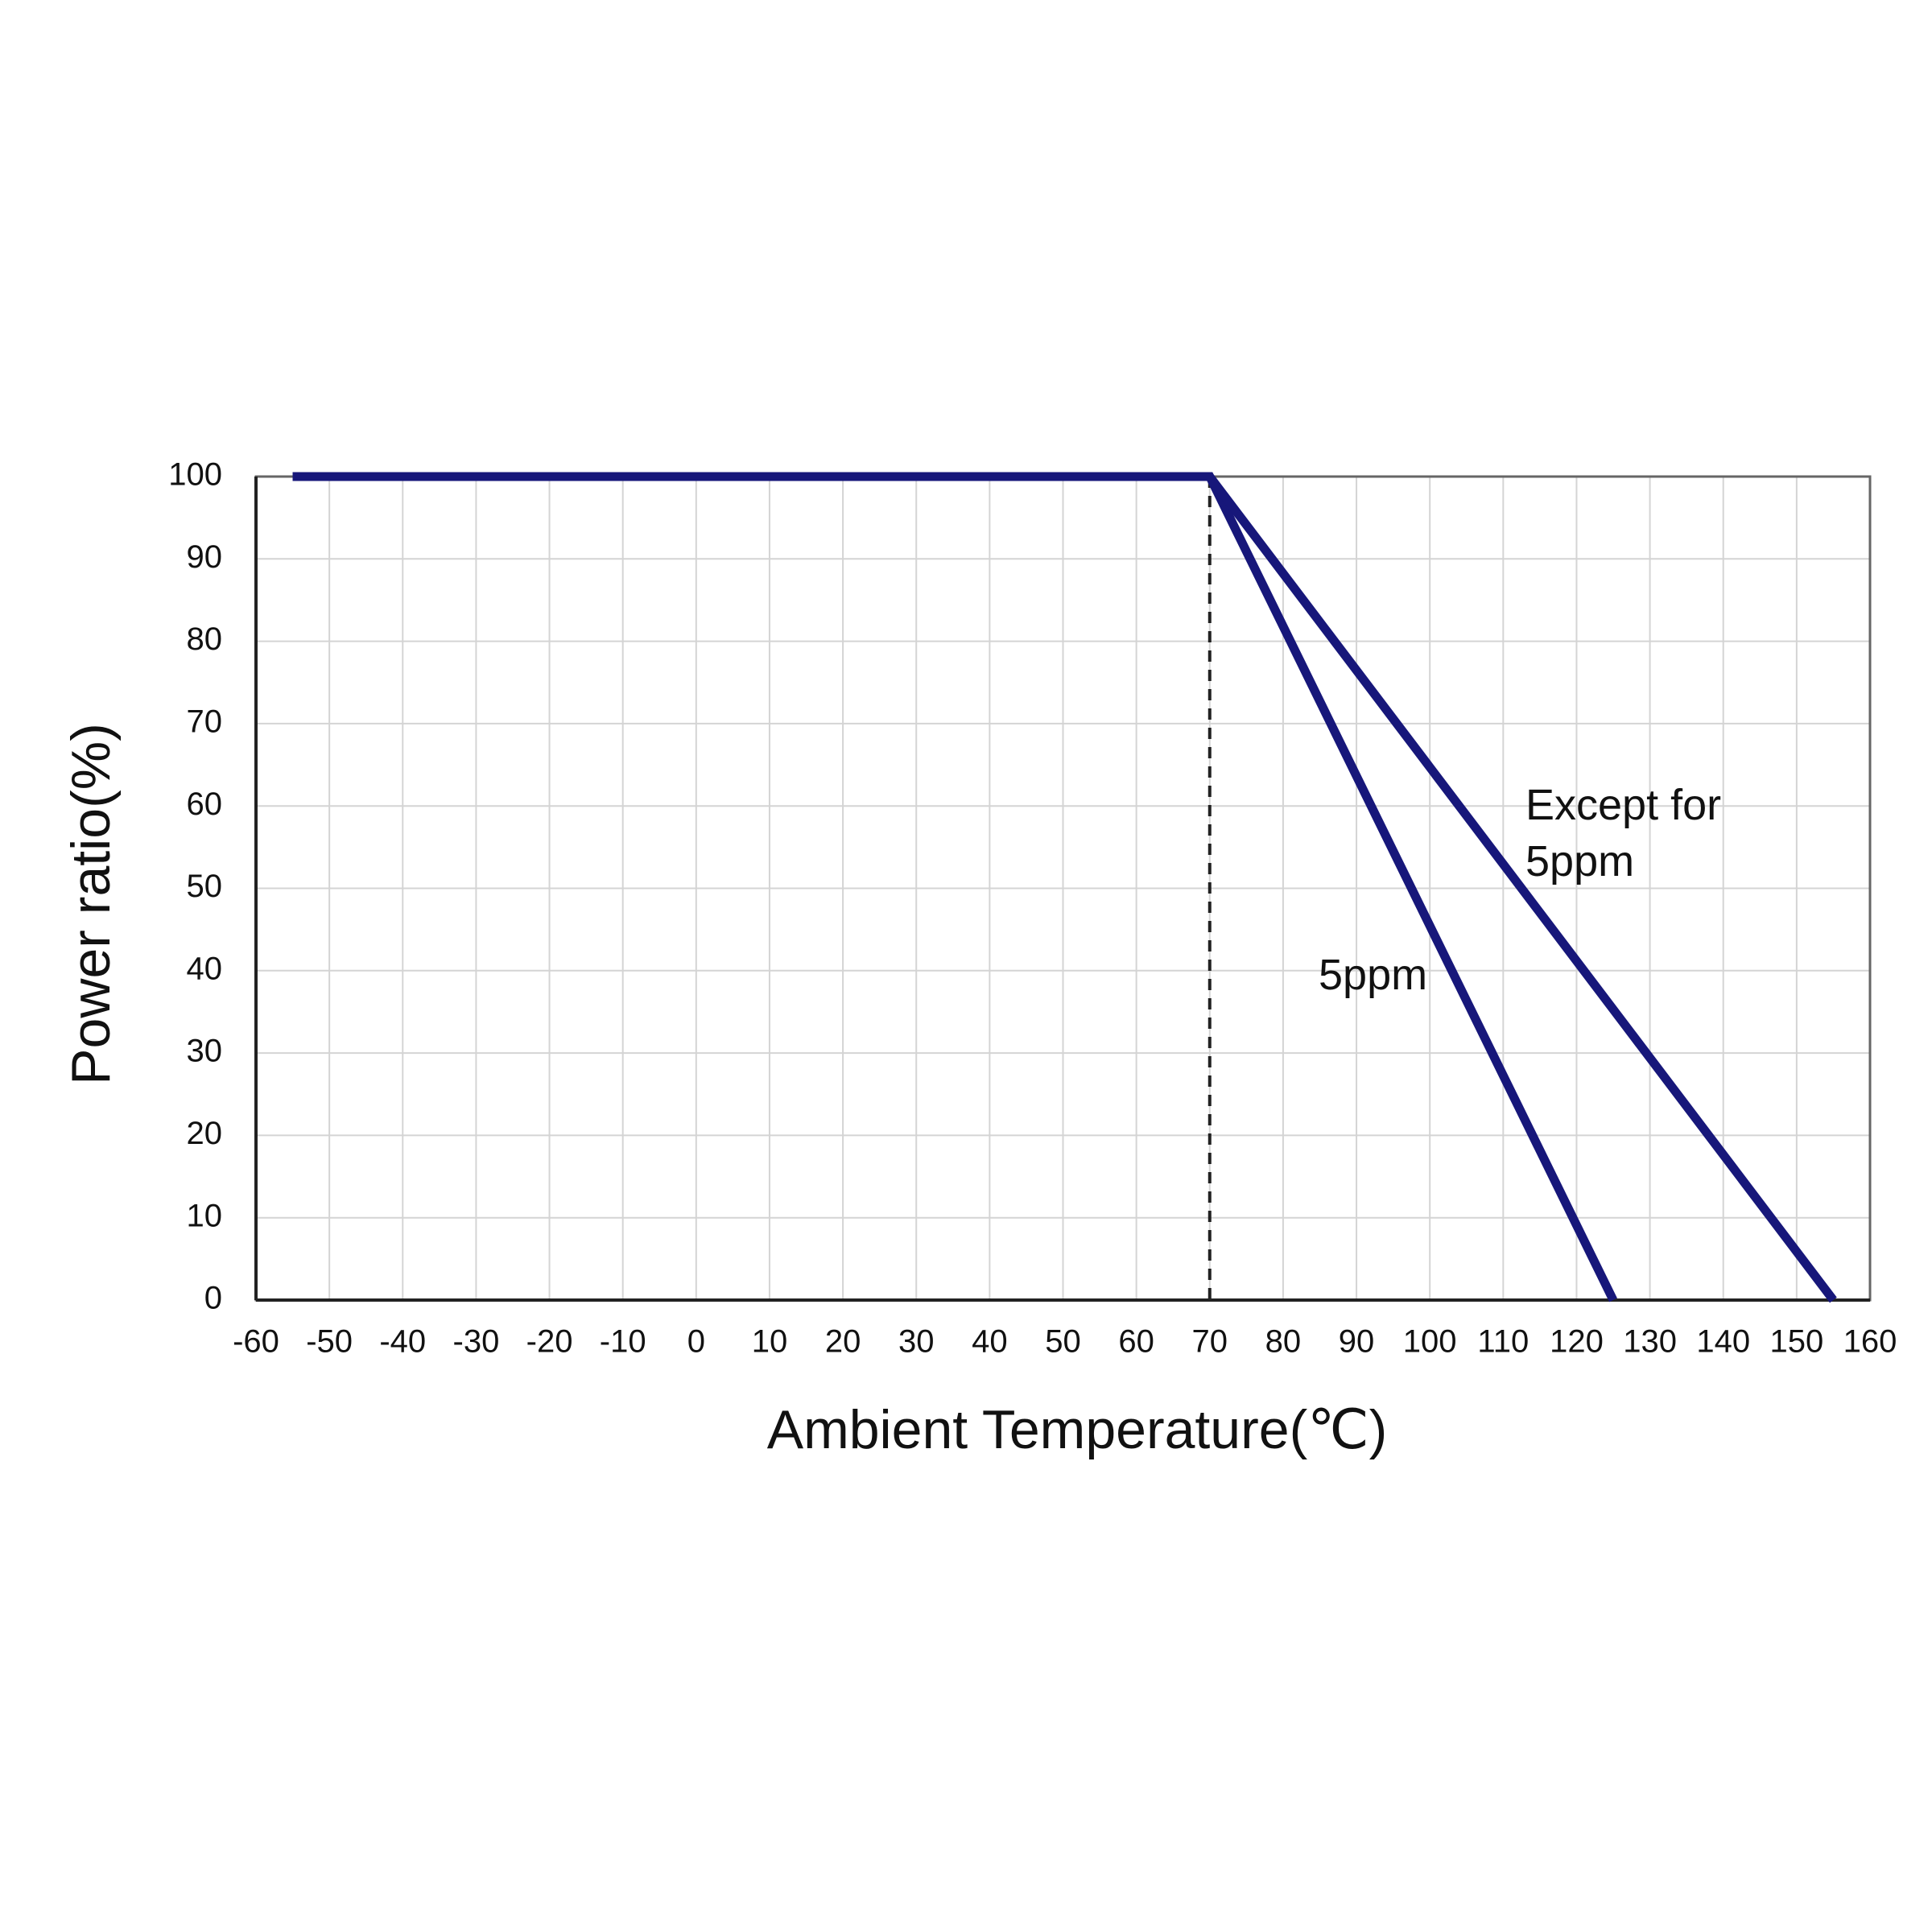 This screenshot has width=1932, height=1932. I want to click on x-tick-label: 50, so click(1063, 1342).